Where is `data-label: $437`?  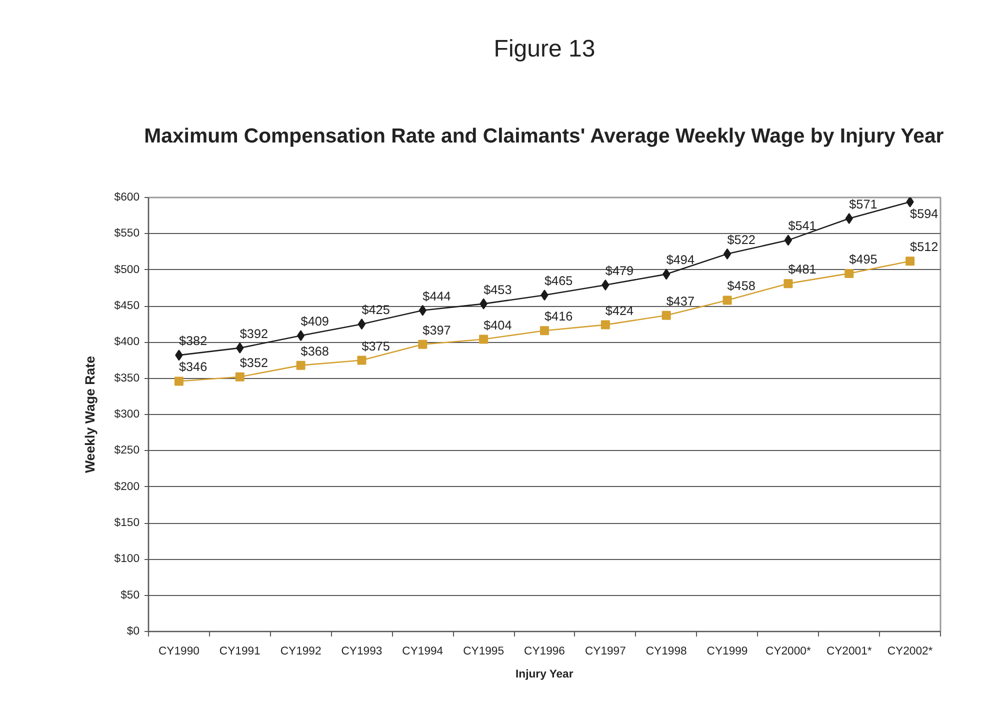 data-label: $437 is located at coordinates (680, 301).